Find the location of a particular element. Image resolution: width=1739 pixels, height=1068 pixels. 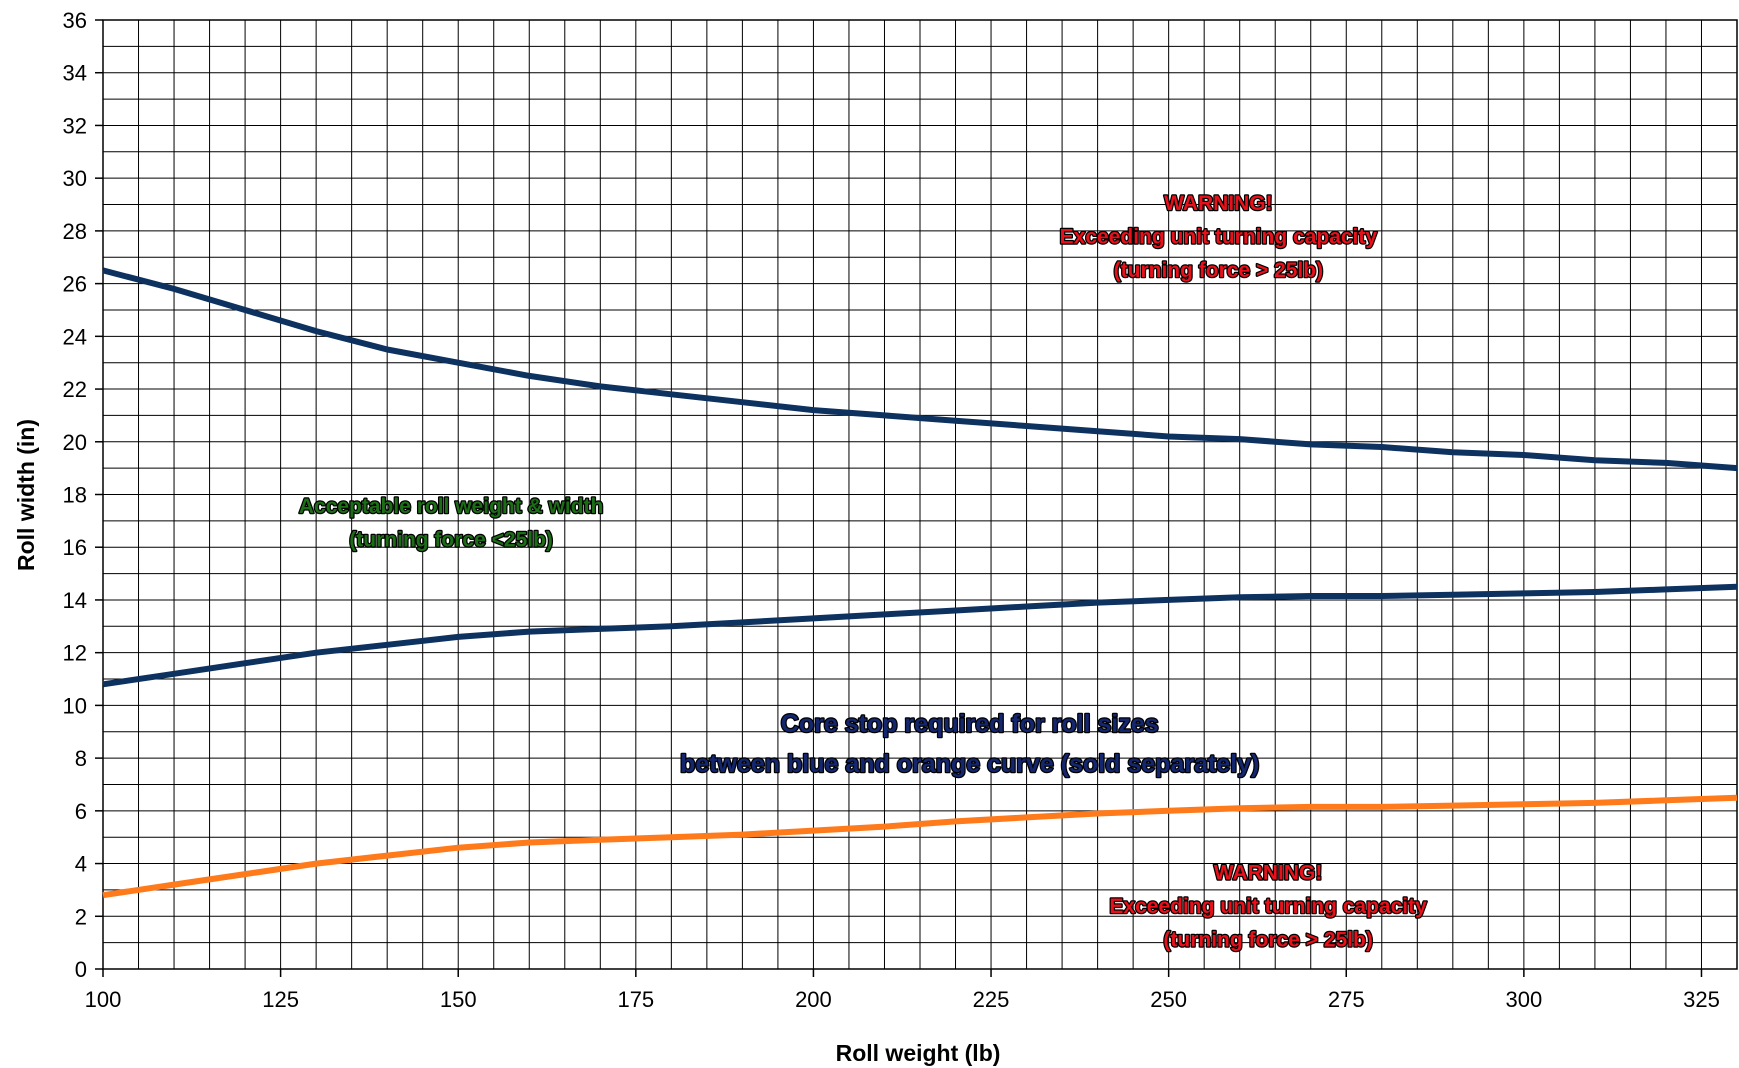

annotation-line: Core stop required for roll sizes is located at coordinates (970, 724).